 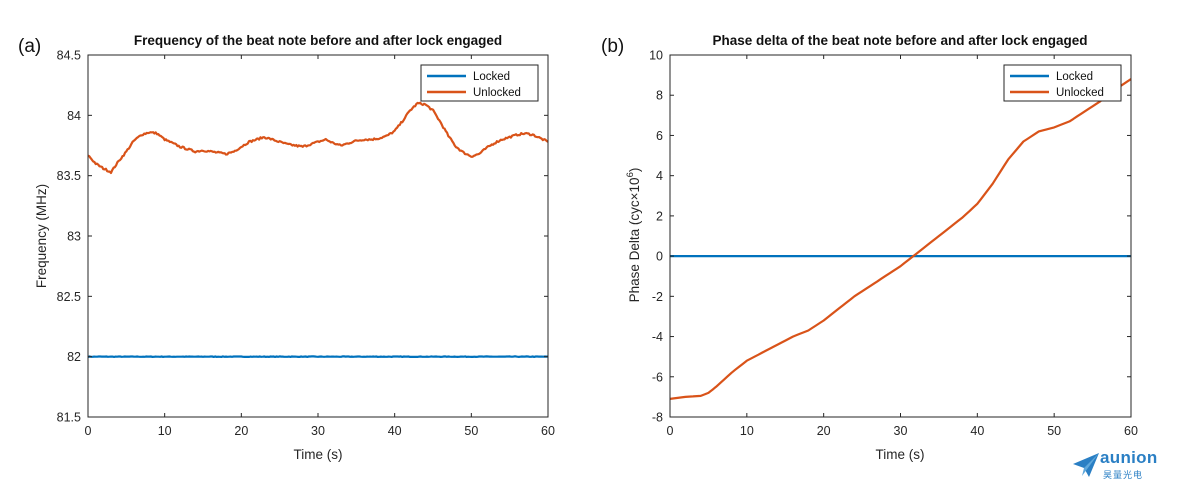 I want to click on y-tick-label: 2, so click(x=659, y=216).